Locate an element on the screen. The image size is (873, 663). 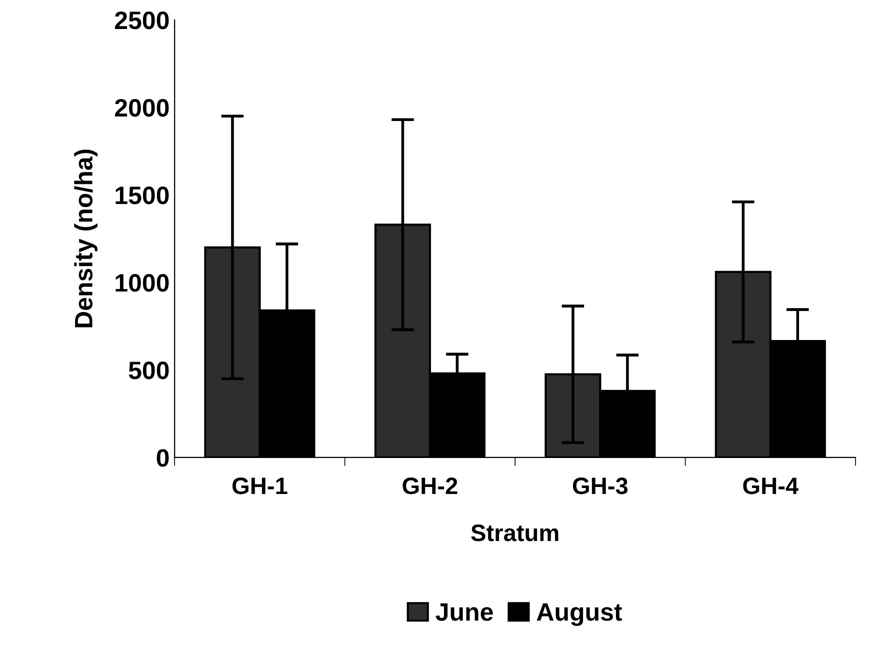
x-tick-label: GH-3 is located at coordinates (600, 486).